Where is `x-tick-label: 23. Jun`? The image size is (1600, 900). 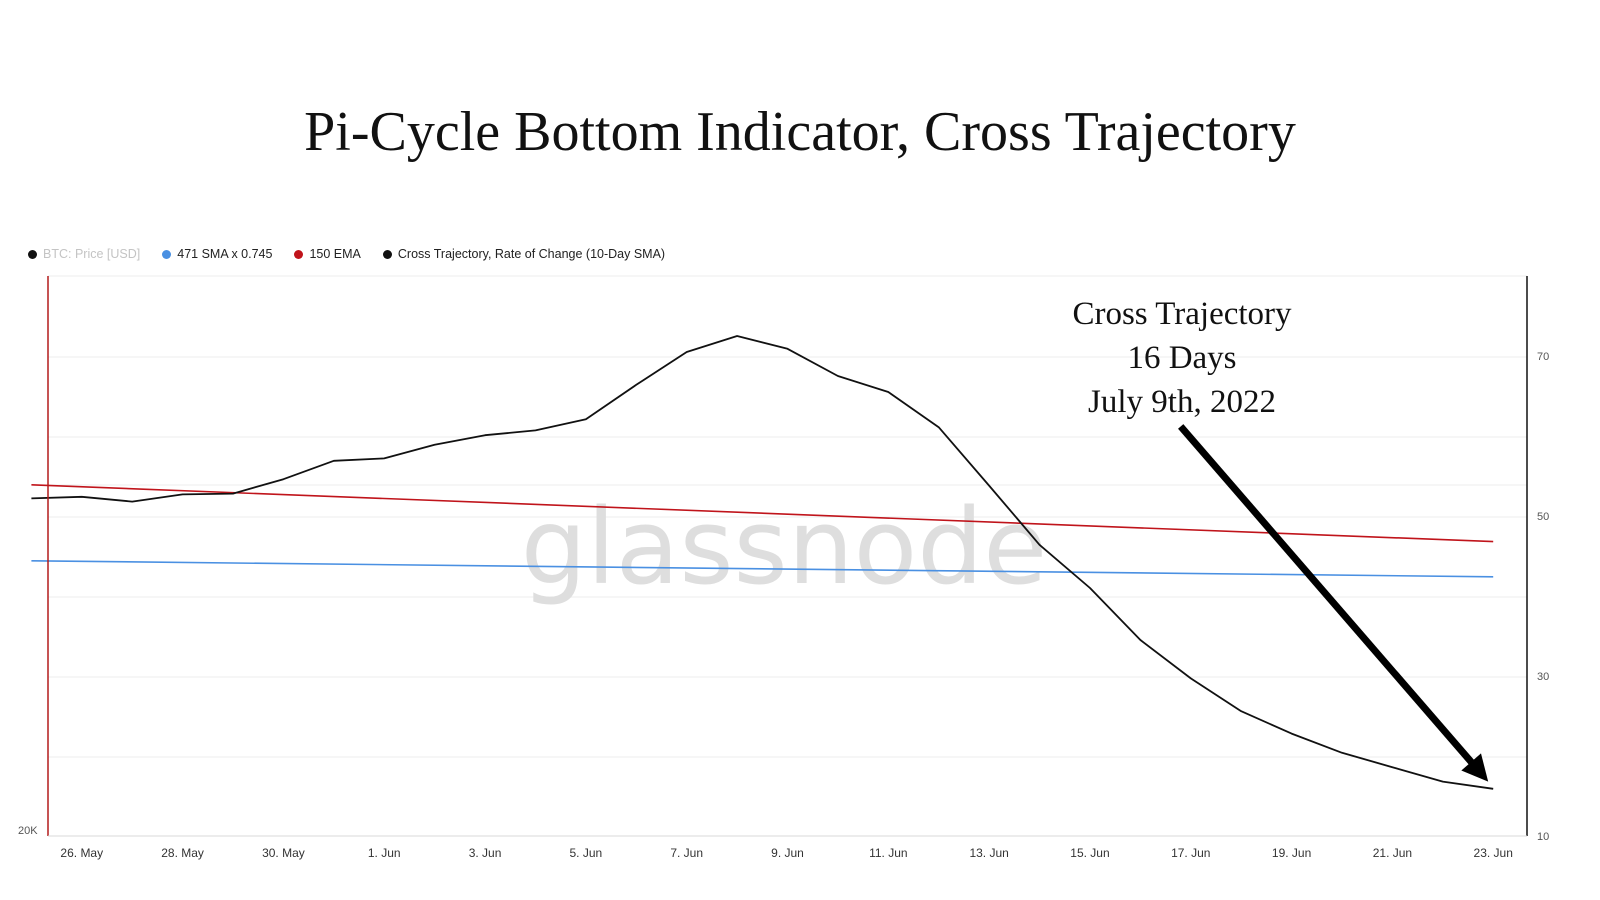 x-tick-label: 23. Jun is located at coordinates (1493, 853).